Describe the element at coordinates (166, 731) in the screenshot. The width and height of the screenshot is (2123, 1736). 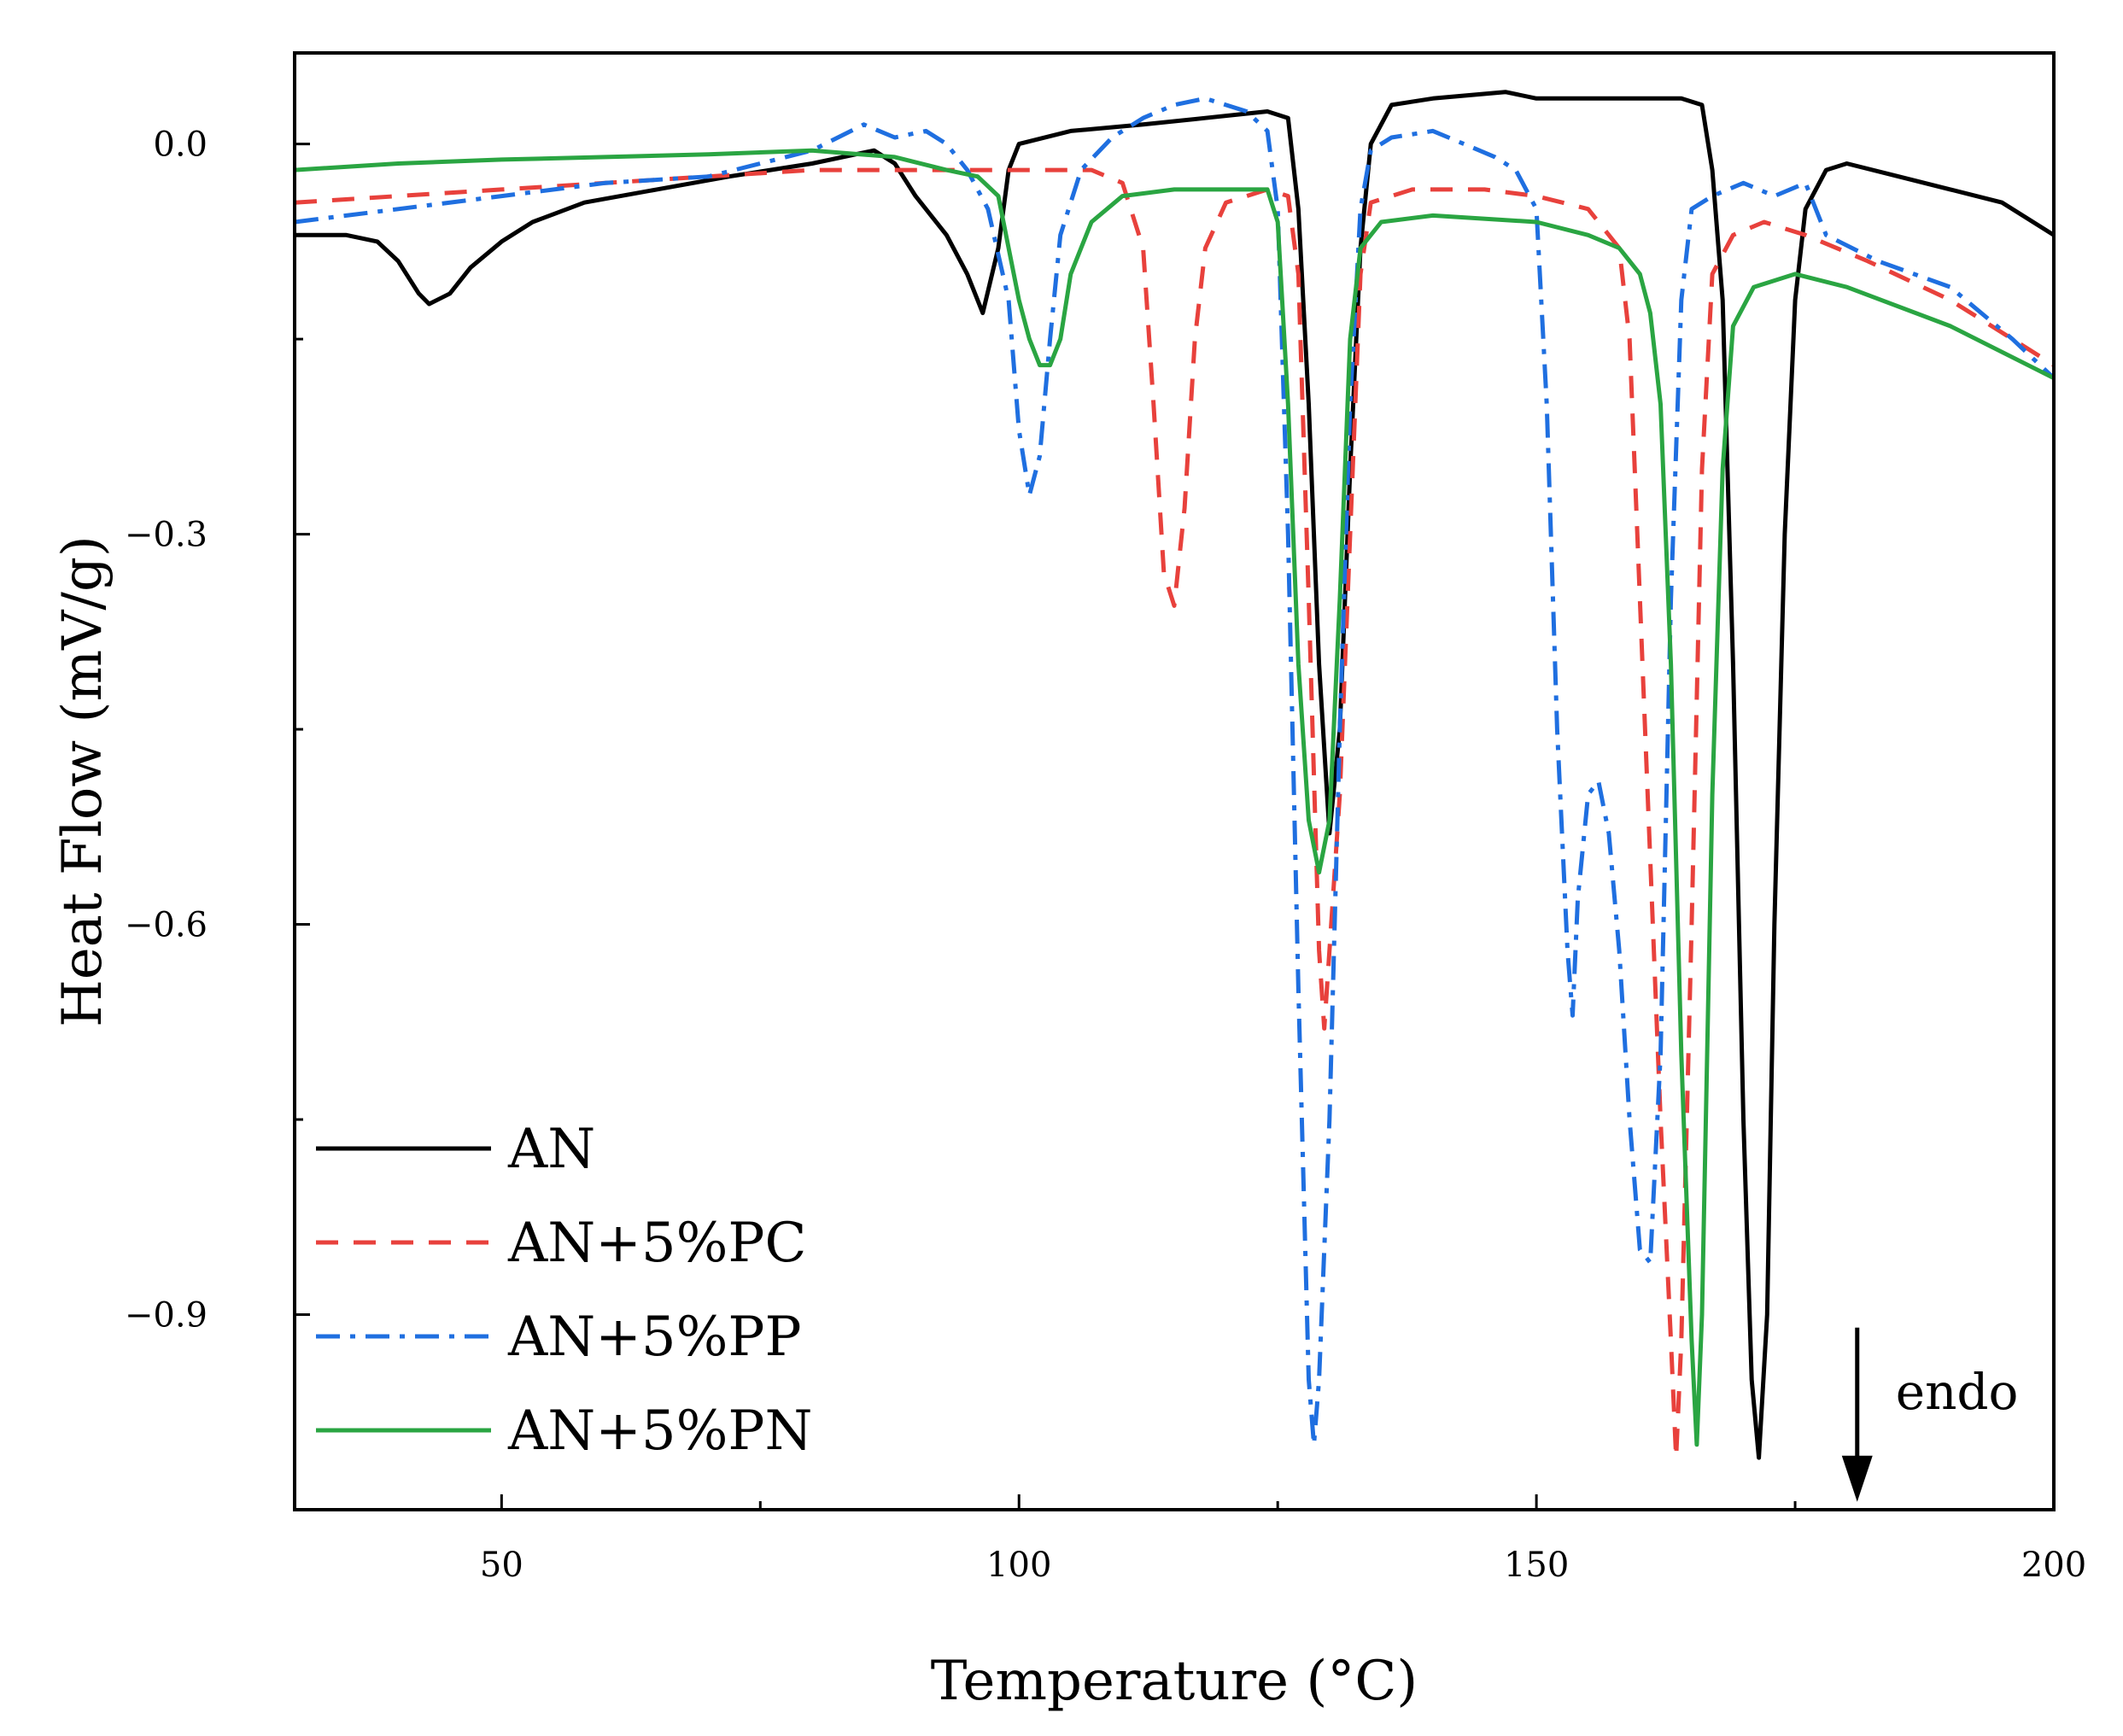
I see `y-tick-labels: 0.0 −0.3 −0.6 −0.9` at that location.